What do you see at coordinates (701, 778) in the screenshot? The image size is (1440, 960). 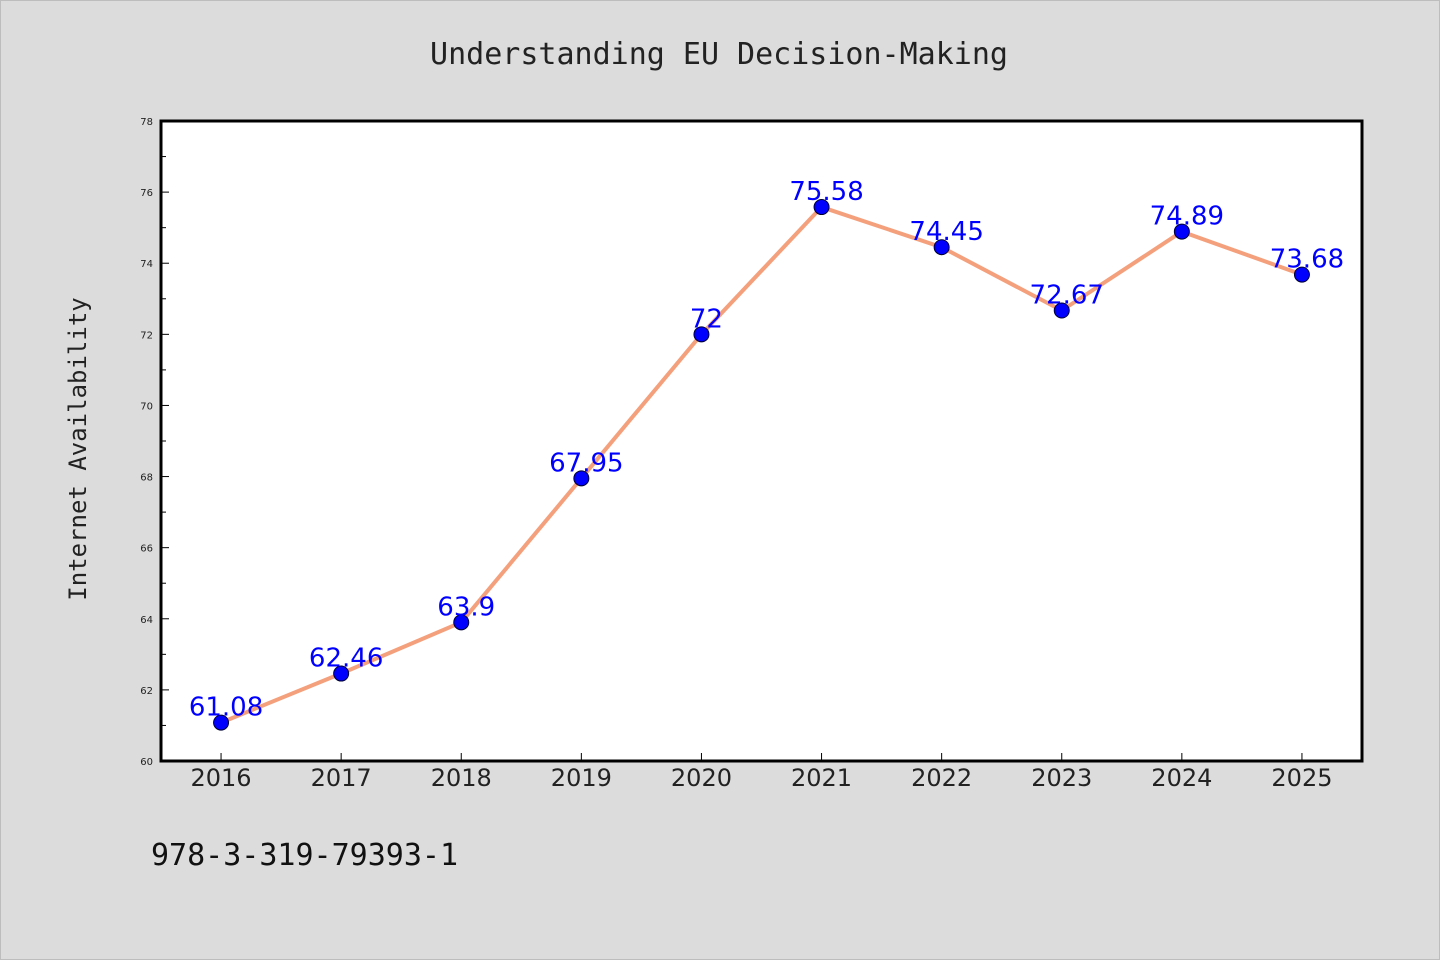 I see `x-tick-label: 2020` at bounding box center [701, 778].